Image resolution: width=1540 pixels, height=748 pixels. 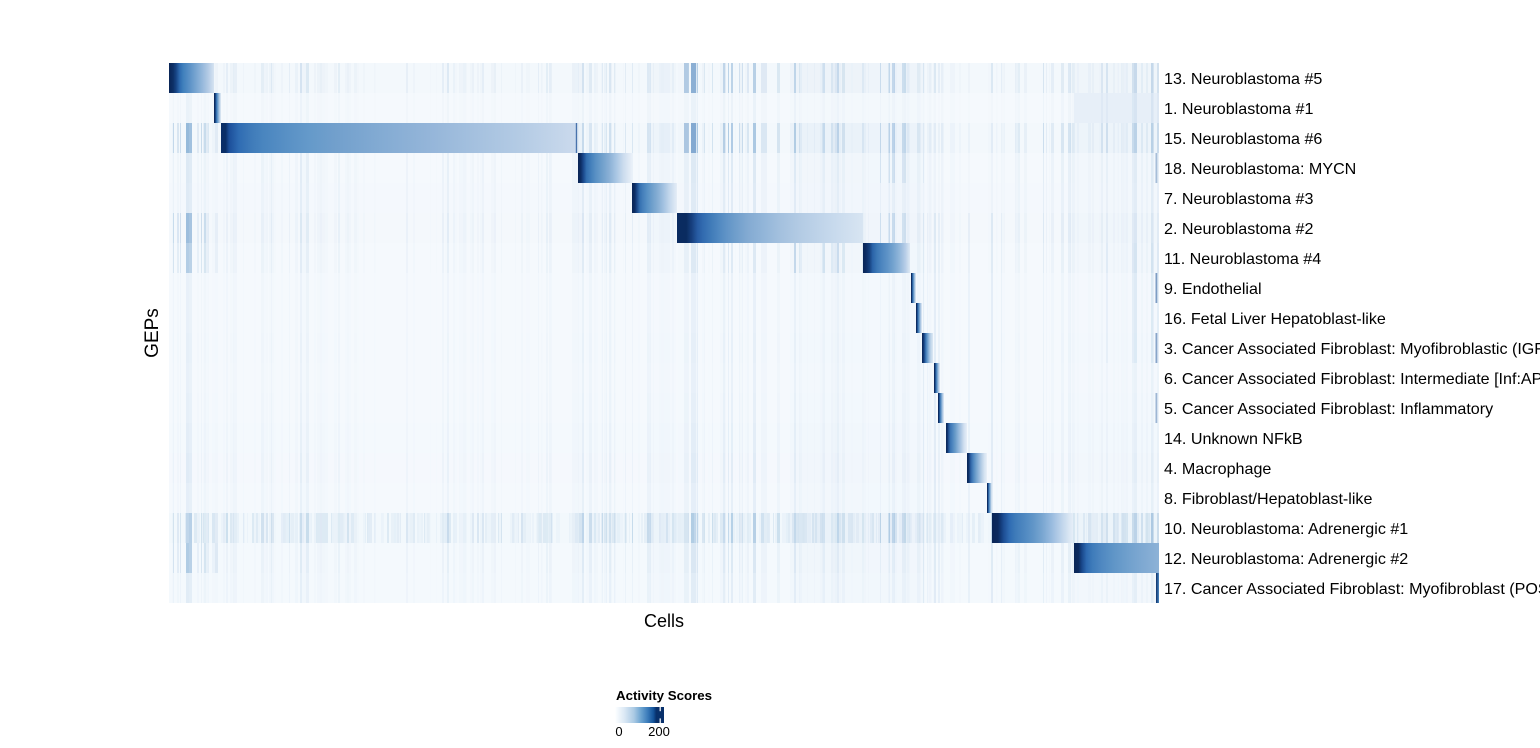 What do you see at coordinates (659, 731) in the screenshot?
I see `svg-text: 200` at bounding box center [659, 731].